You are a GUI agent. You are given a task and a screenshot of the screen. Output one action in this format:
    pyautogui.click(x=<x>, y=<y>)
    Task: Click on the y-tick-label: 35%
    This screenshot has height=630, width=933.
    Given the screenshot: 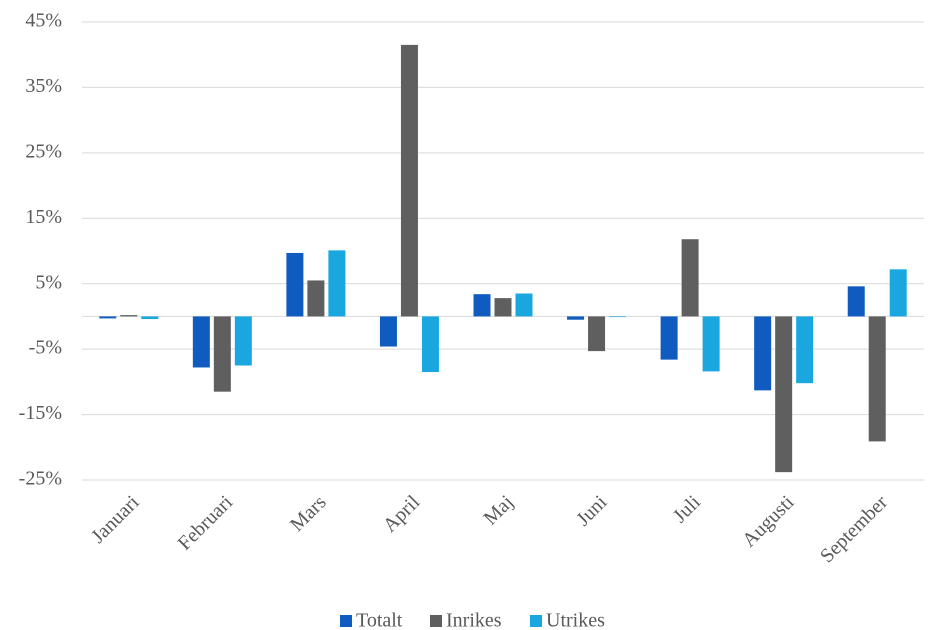 What is the action you would take?
    pyautogui.click(x=43, y=86)
    